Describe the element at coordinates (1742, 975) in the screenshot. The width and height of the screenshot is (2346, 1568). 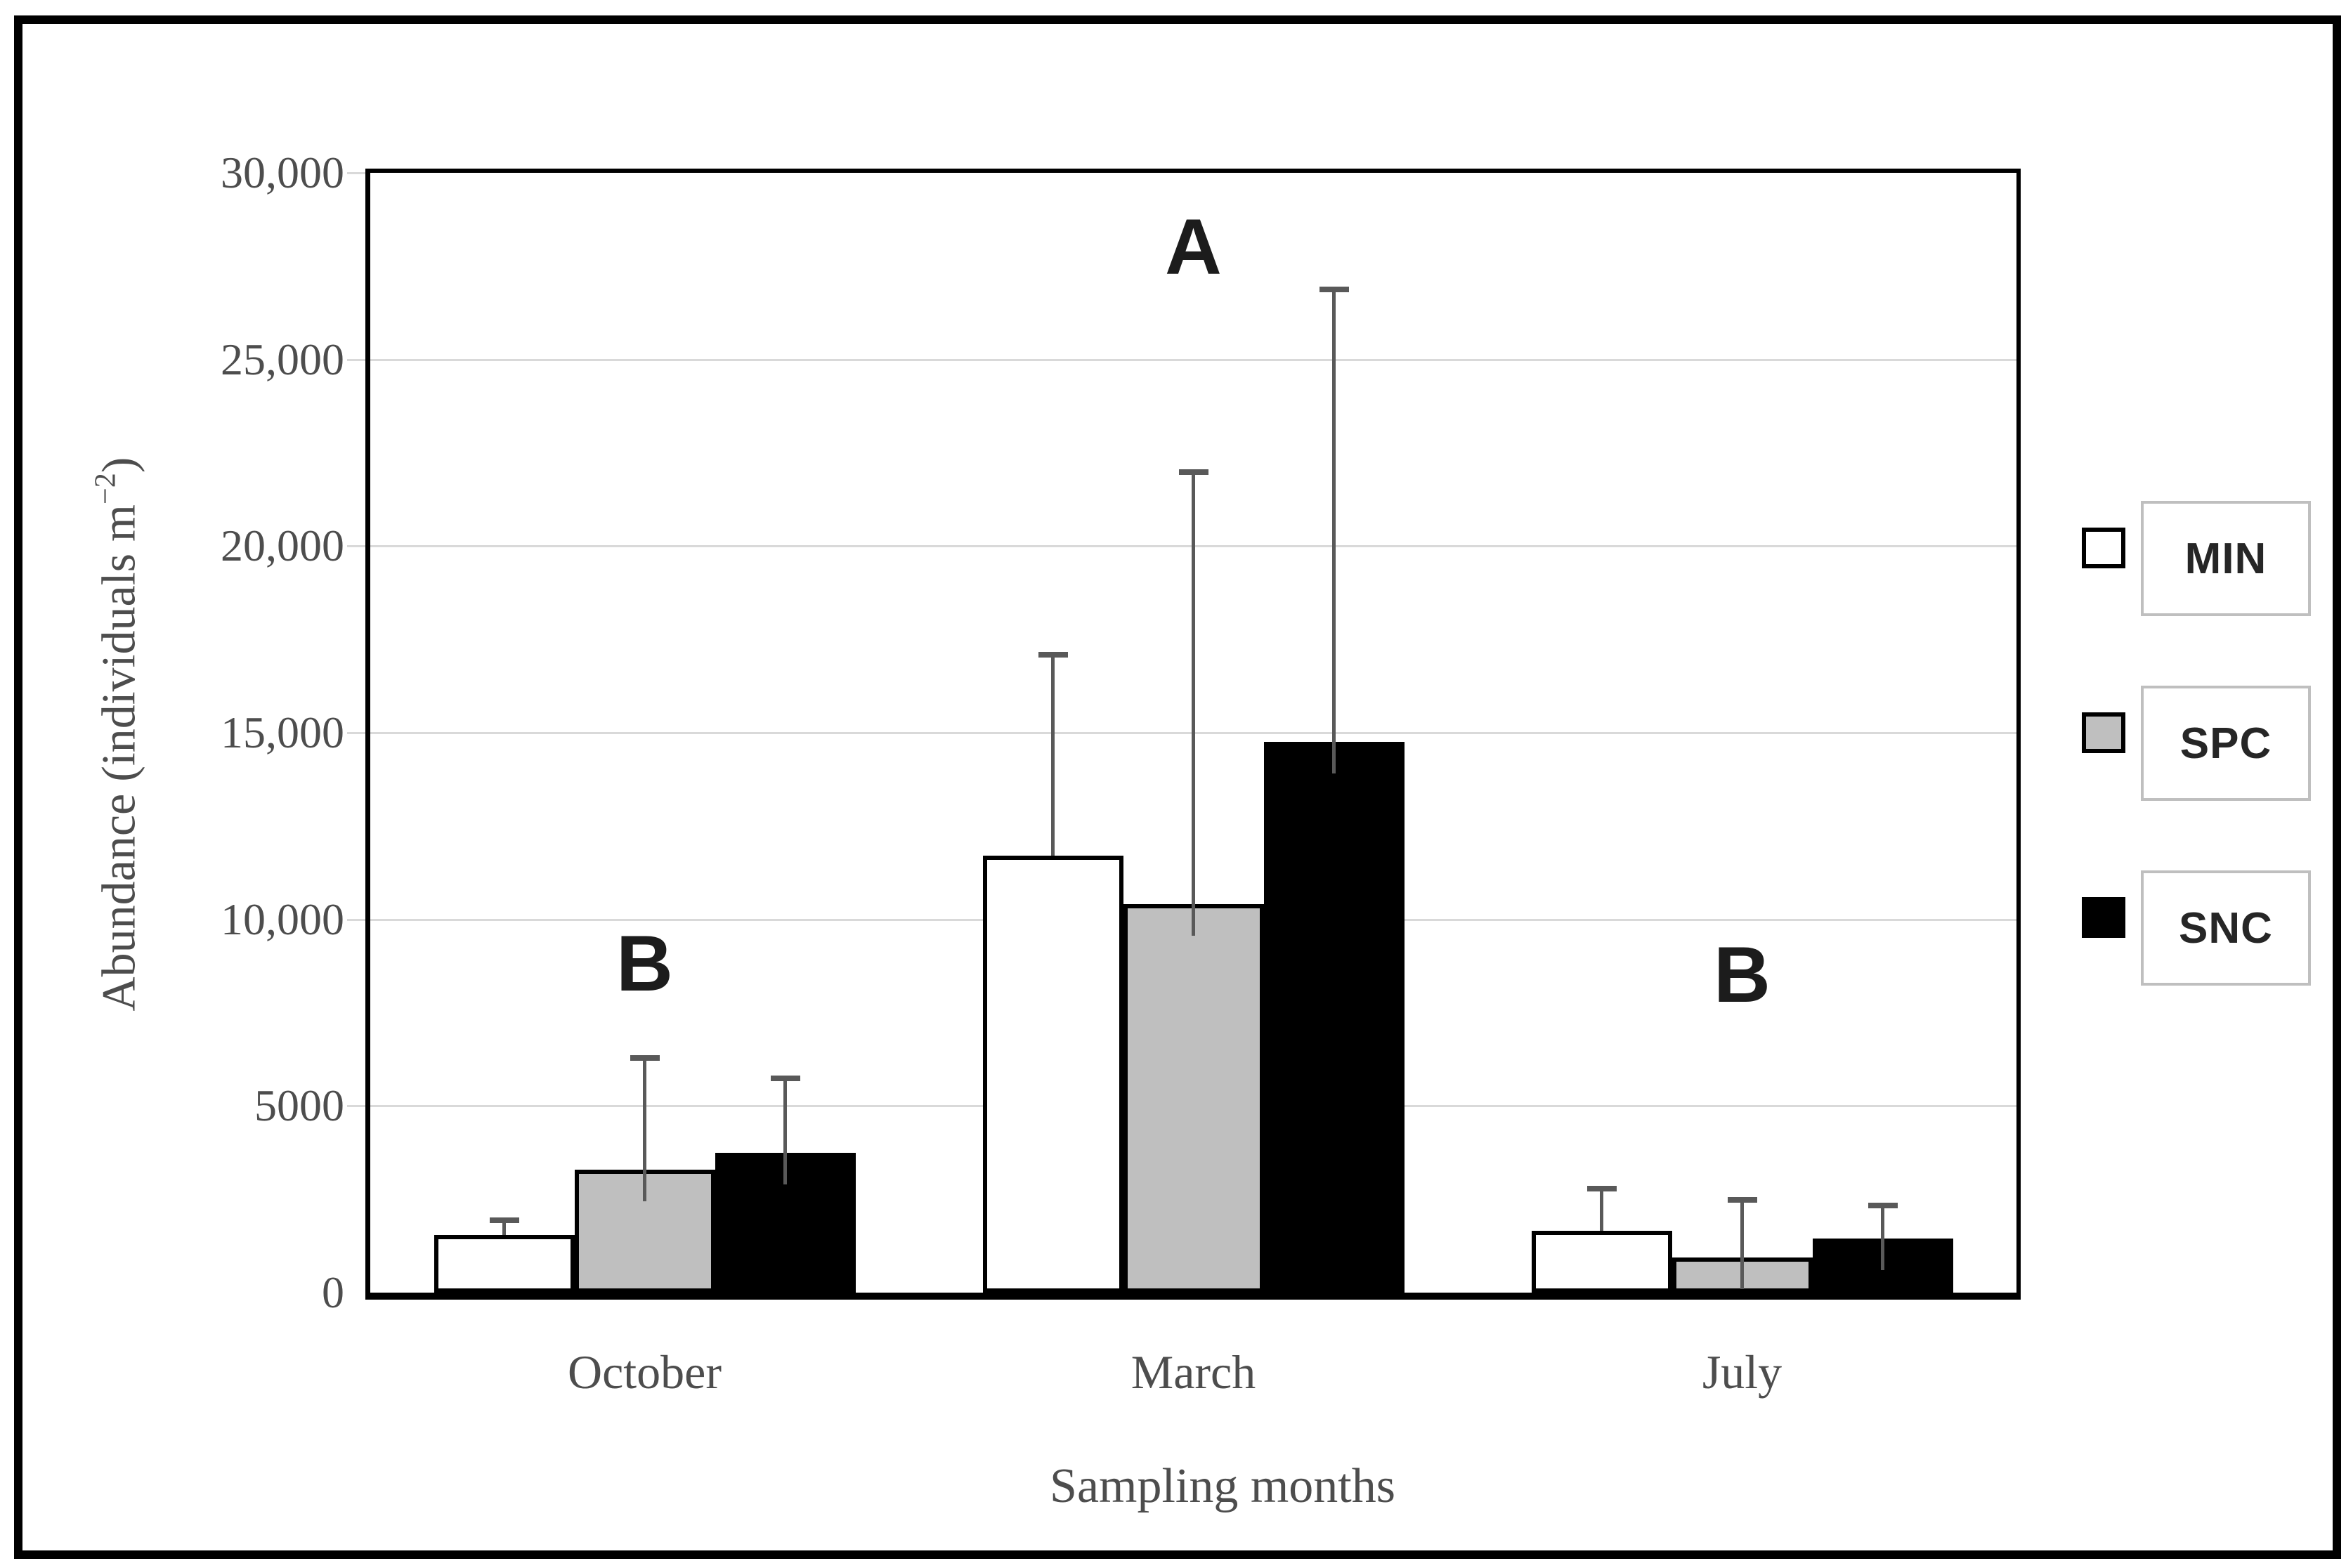
I see `significance-letter-july: B` at that location.